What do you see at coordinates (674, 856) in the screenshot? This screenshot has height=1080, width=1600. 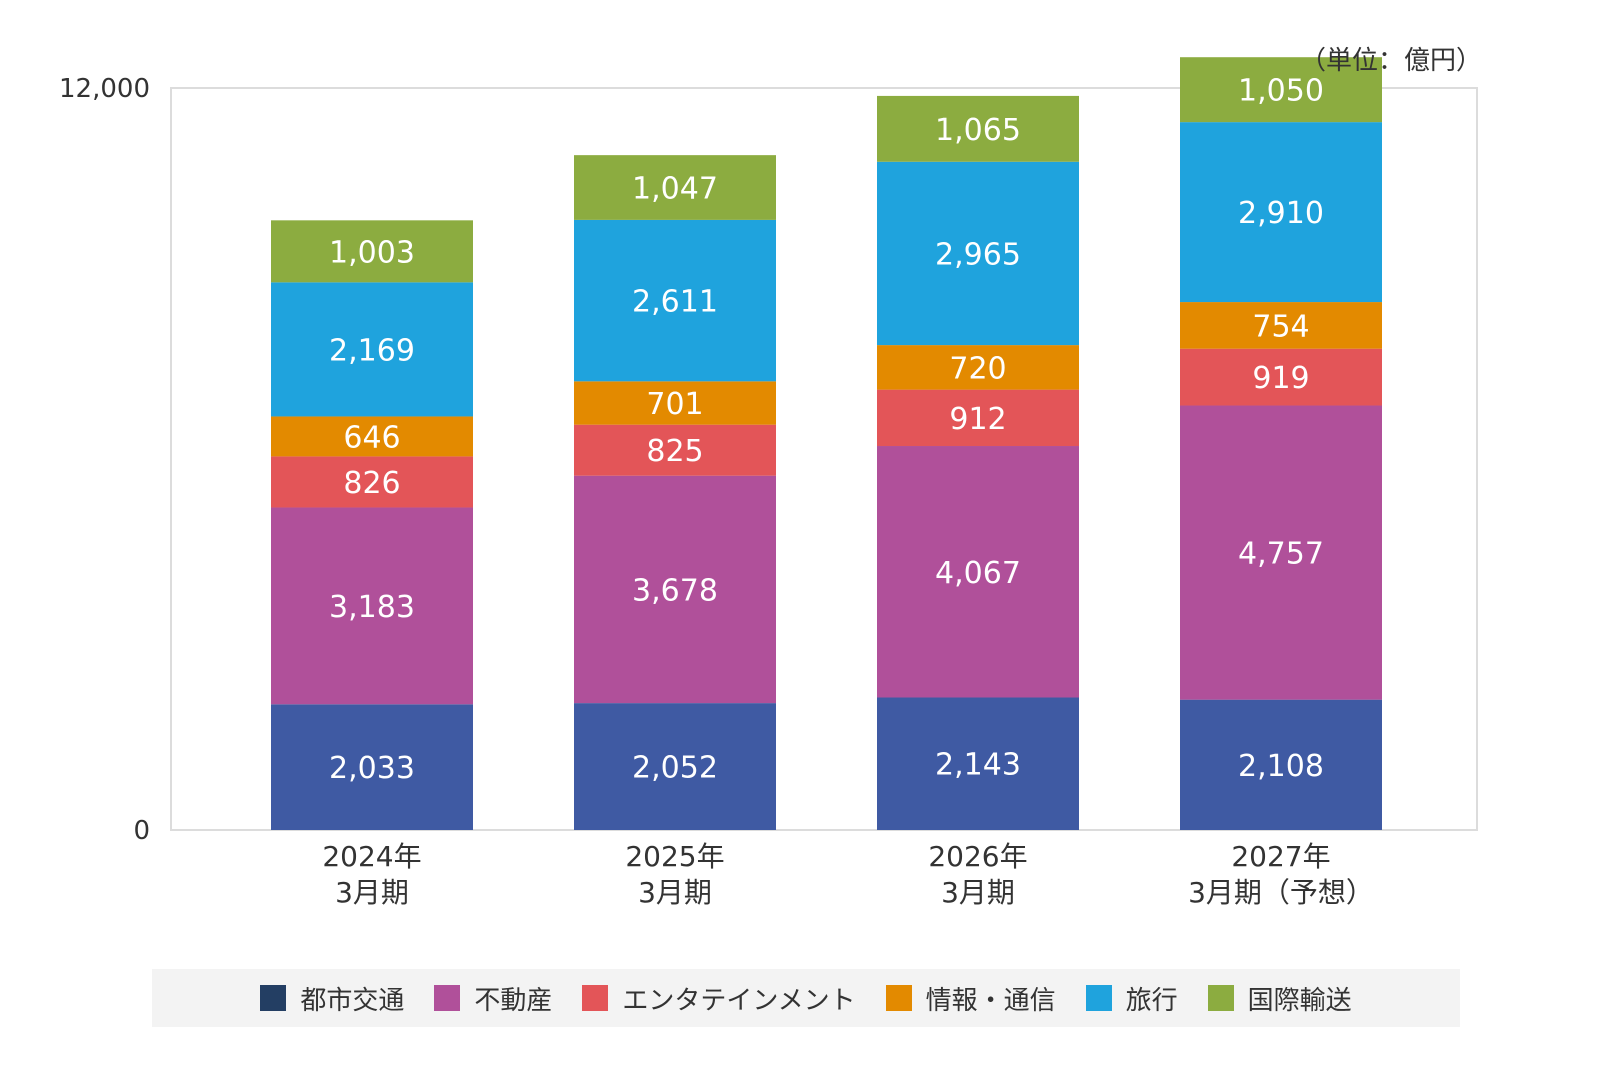 I see `x-tick-label: 2025年` at bounding box center [674, 856].